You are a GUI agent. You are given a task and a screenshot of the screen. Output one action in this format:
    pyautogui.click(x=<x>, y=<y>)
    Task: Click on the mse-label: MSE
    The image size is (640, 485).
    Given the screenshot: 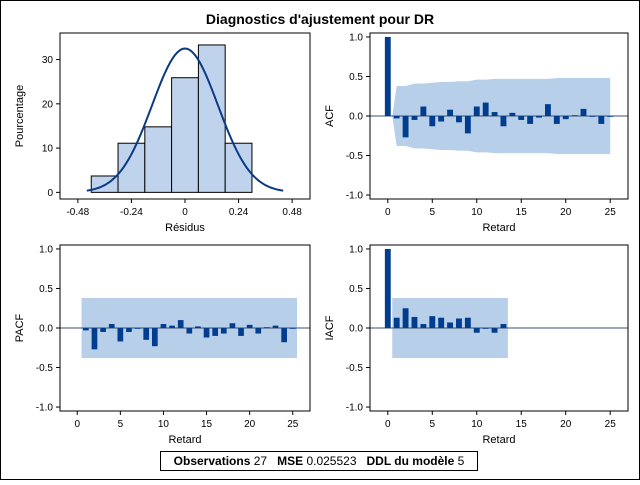 What is the action you would take?
    pyautogui.click(x=290, y=461)
    